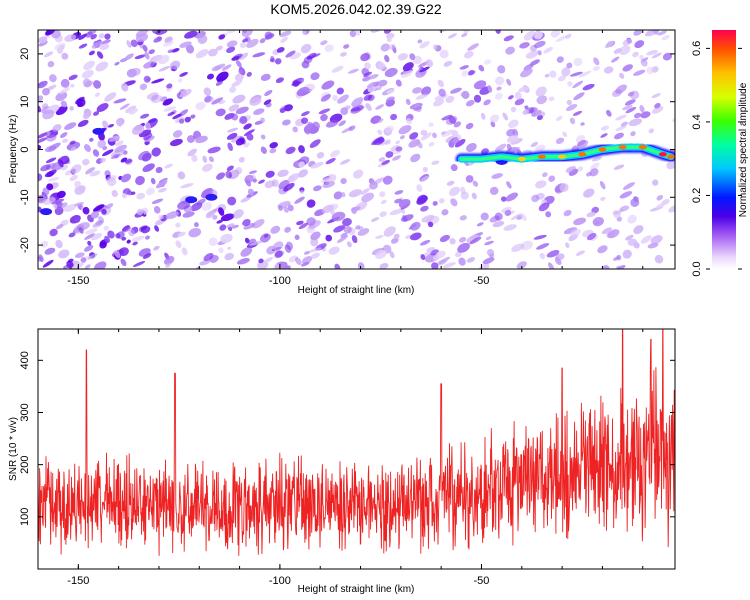 Image resolution: width=750 pixels, height=600 pixels. Describe the element at coordinates (25, 54) in the screenshot. I see `spectrogram-y-tick-label: 20` at that location.